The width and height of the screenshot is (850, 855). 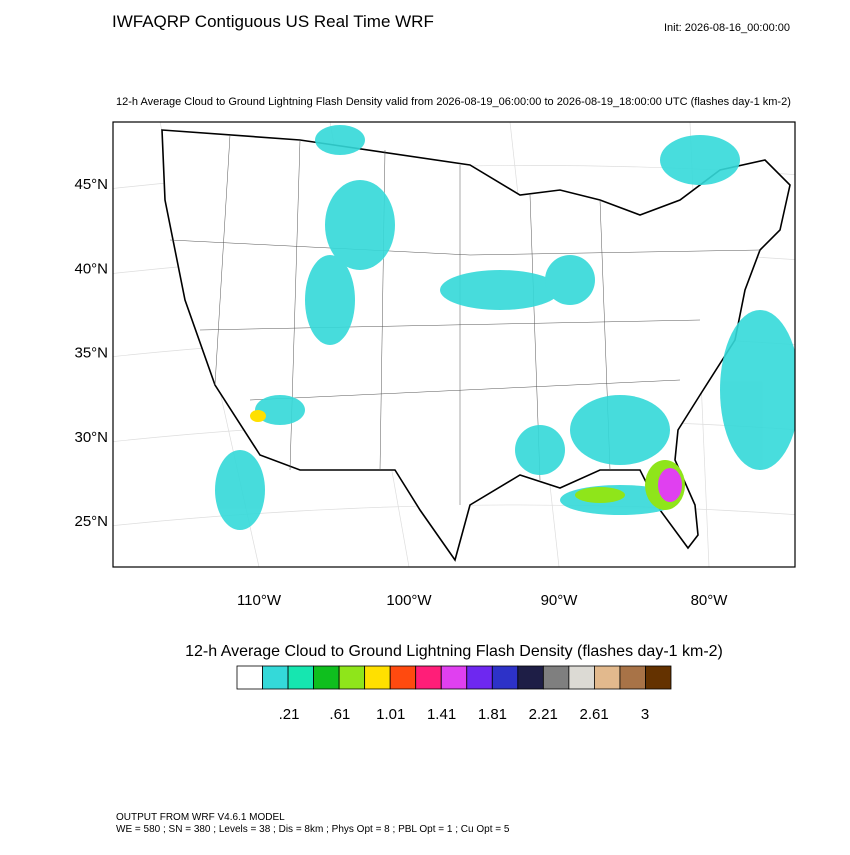 I want to click on colorbar-label: .61, so click(x=339, y=714).